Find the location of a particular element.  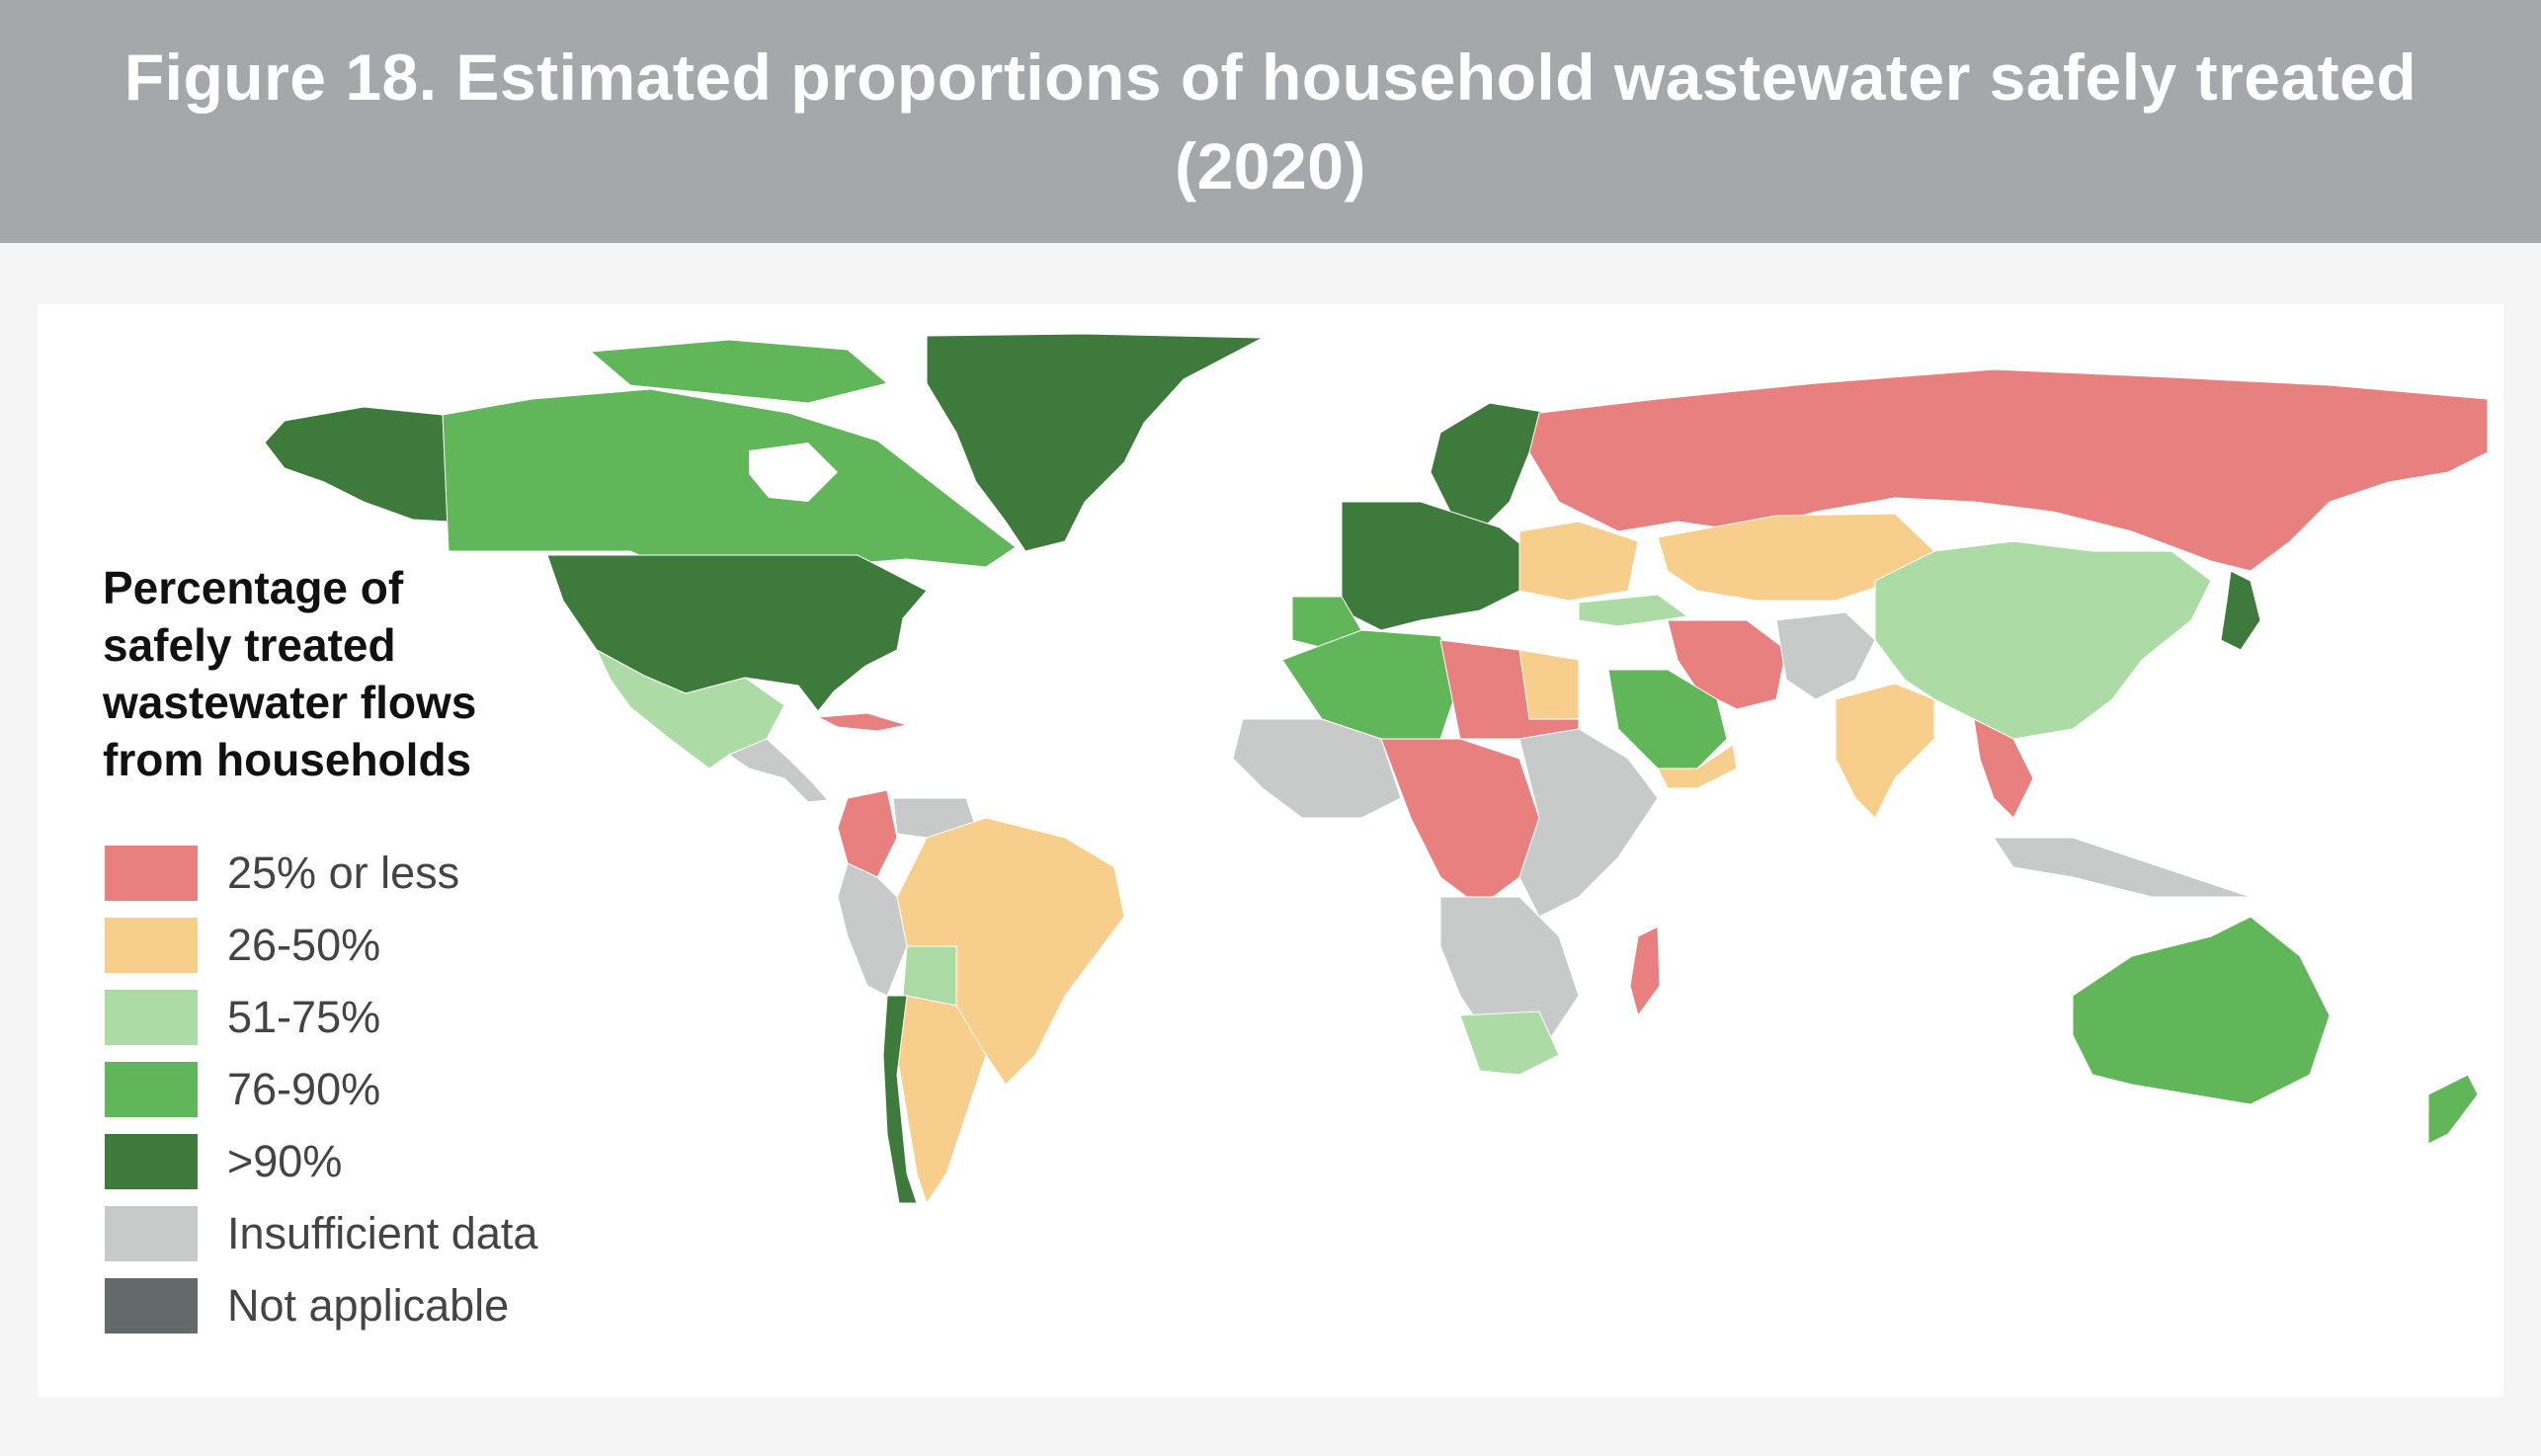

region-scandinavia is located at coordinates (1490, 467).